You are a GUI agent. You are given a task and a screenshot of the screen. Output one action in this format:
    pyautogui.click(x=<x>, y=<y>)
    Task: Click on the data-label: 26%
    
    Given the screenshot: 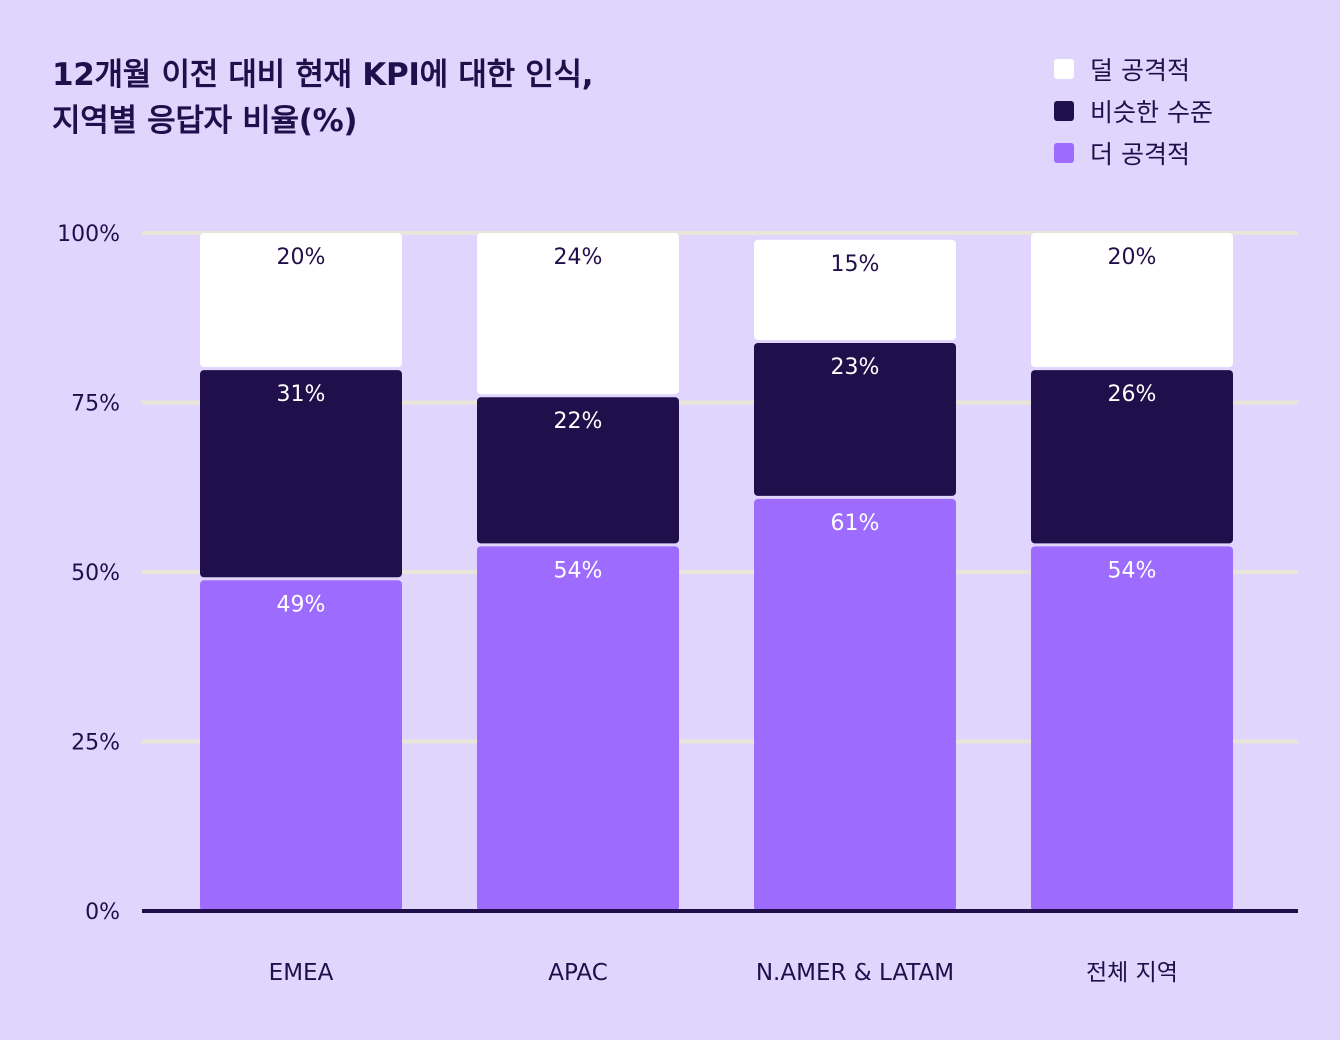 What is the action you would take?
    pyautogui.click(x=1132, y=394)
    